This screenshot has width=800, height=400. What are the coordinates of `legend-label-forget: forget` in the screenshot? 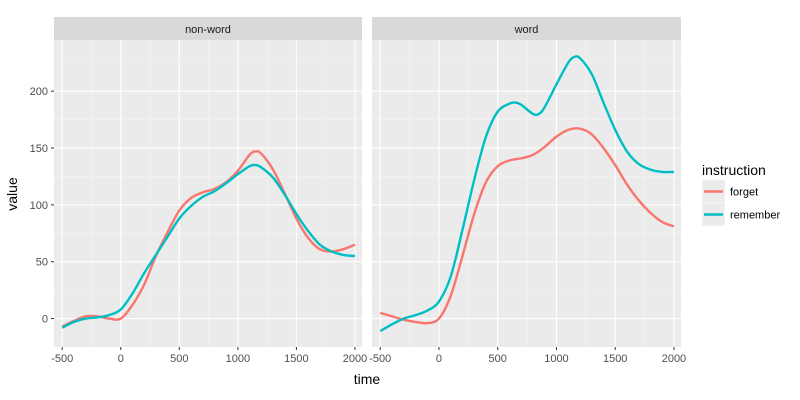 It's located at (744, 193).